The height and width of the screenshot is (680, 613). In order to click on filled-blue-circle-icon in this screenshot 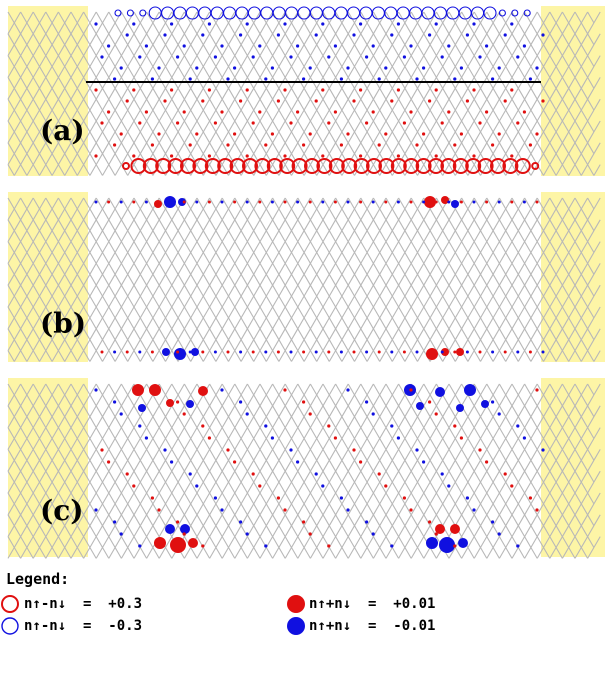, I will do `click(296, 626)`.